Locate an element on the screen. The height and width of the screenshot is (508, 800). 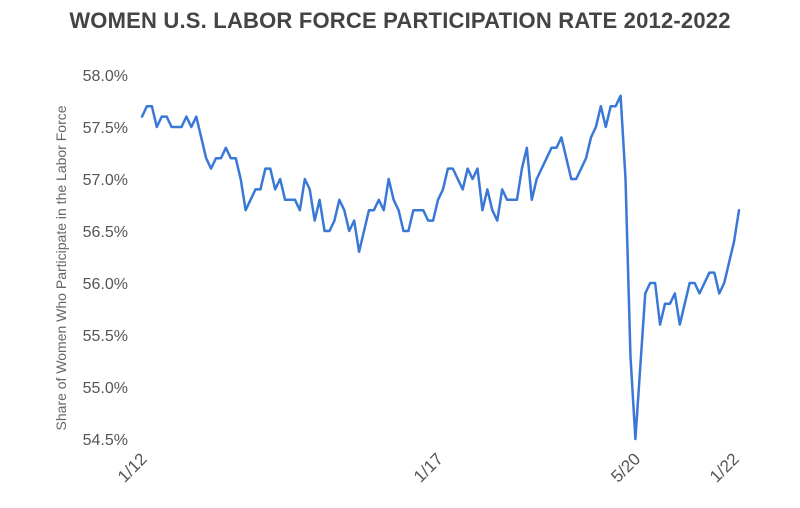
y-tick-label: 54.5% is located at coordinates (105, 440).